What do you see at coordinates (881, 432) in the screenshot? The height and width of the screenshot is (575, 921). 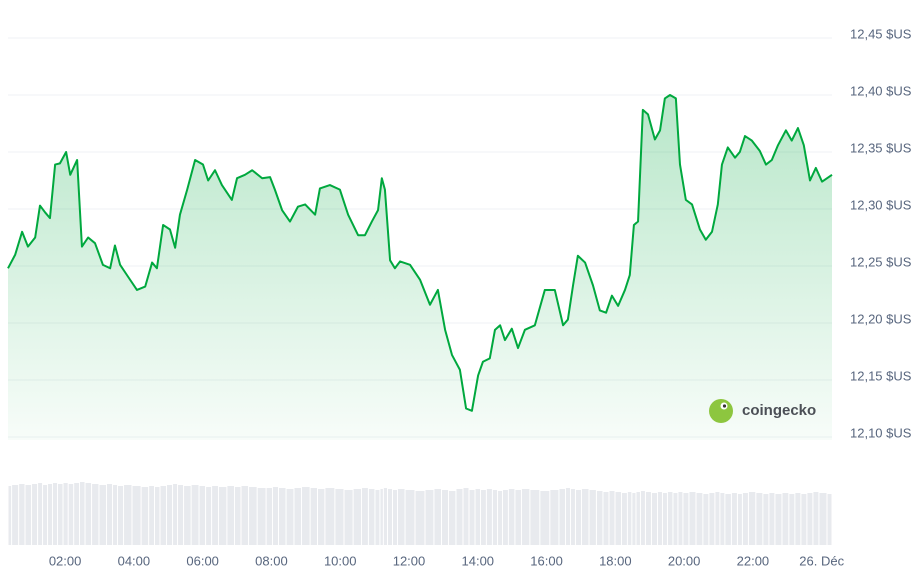 I see `y-tick-label: 12,10 $US` at bounding box center [881, 432].